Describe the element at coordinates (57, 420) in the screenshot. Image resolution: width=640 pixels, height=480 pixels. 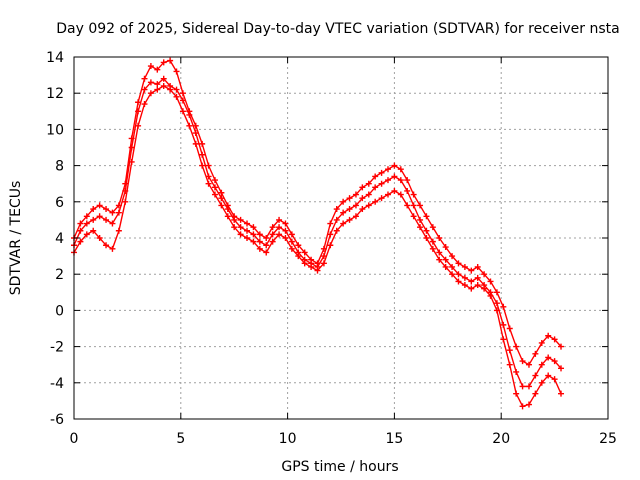
I see `y-tick-label: -6` at that location.